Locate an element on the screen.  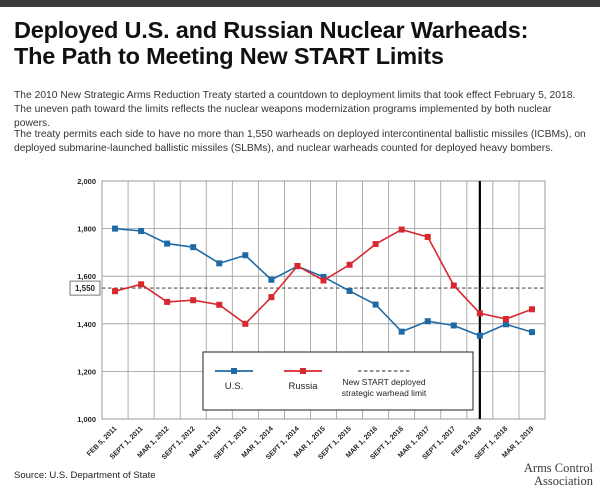
legend-label-limit-line-2: strategic warhead limit is located at coordinates (384, 393).